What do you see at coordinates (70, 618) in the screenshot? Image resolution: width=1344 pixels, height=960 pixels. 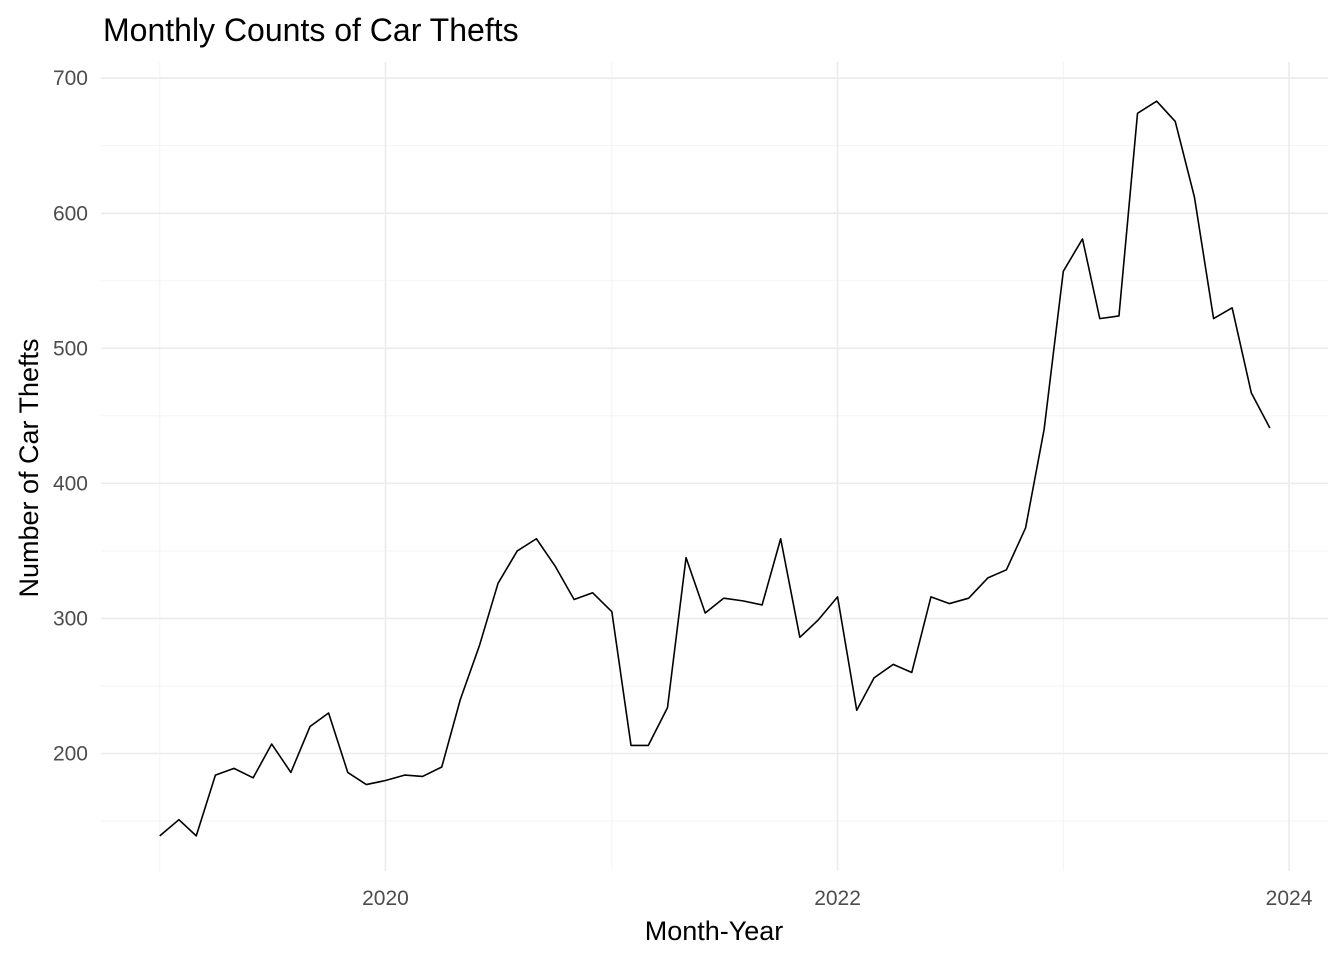 I see `y-tick-label: 300` at bounding box center [70, 618].